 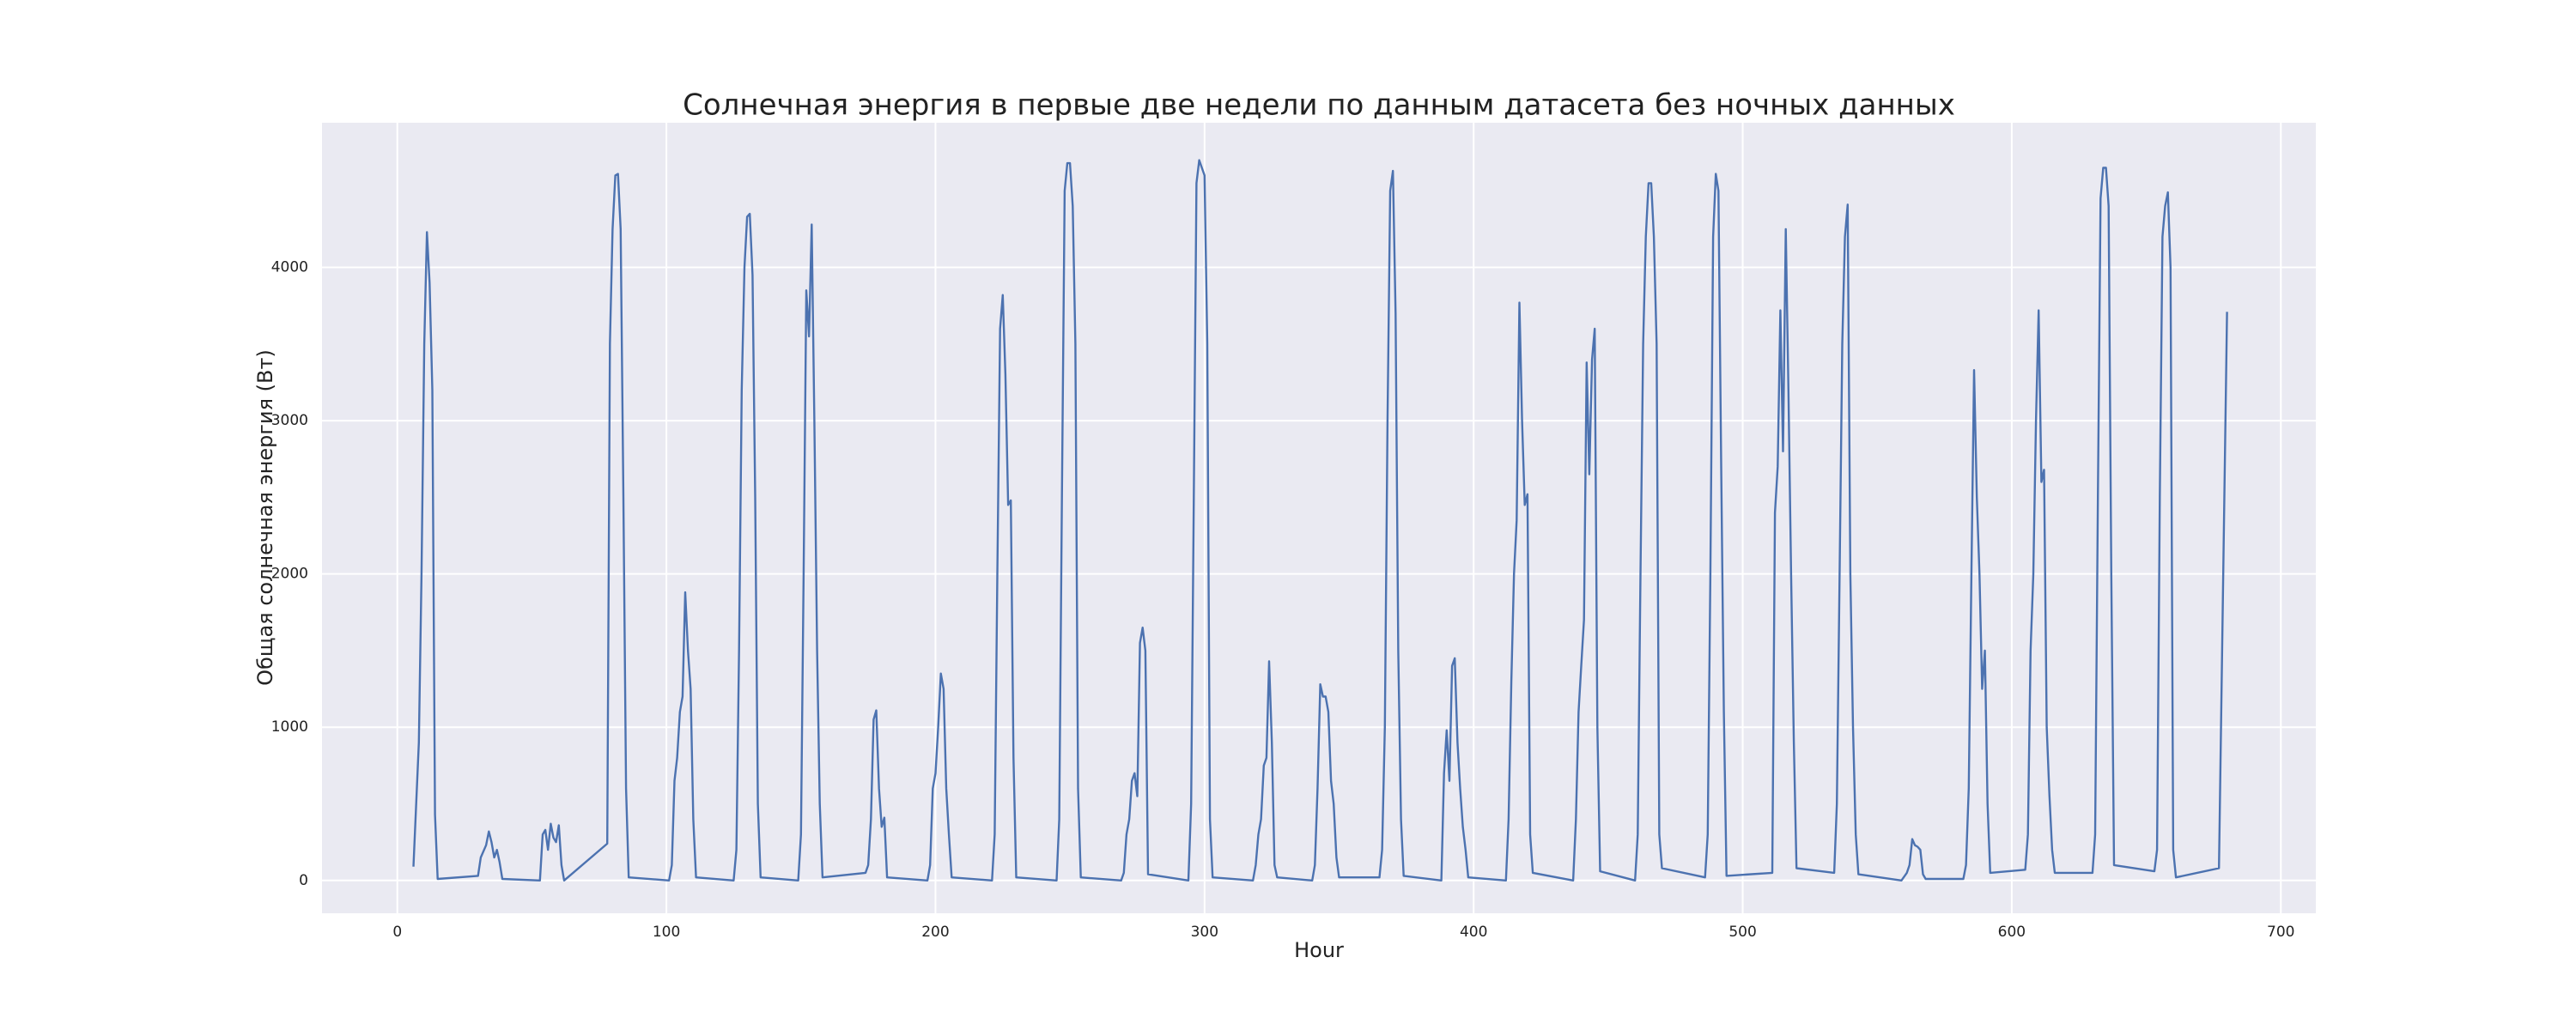 What do you see at coordinates (1742, 932) in the screenshot?
I see `x-tick-label: 500` at bounding box center [1742, 932].